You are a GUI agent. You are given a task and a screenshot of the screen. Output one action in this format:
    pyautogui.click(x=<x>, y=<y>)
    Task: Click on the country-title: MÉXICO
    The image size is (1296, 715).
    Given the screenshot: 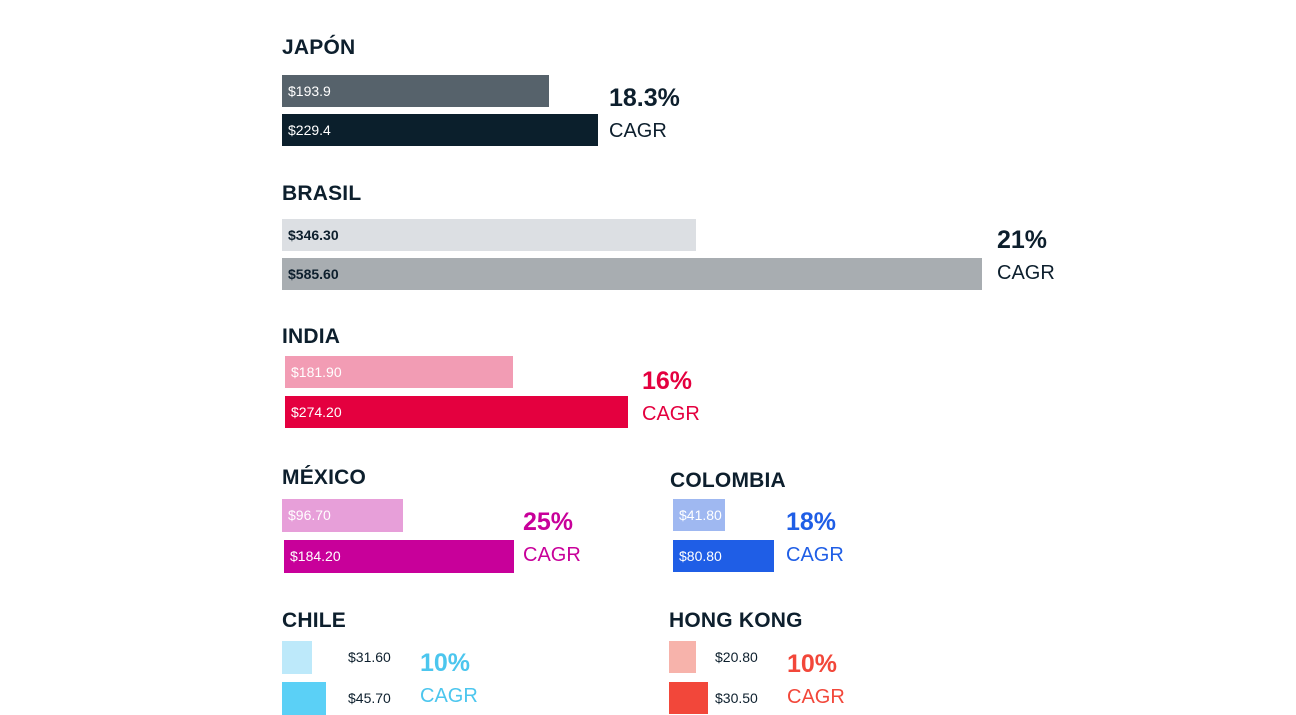 What is the action you would take?
    pyautogui.click(x=324, y=477)
    